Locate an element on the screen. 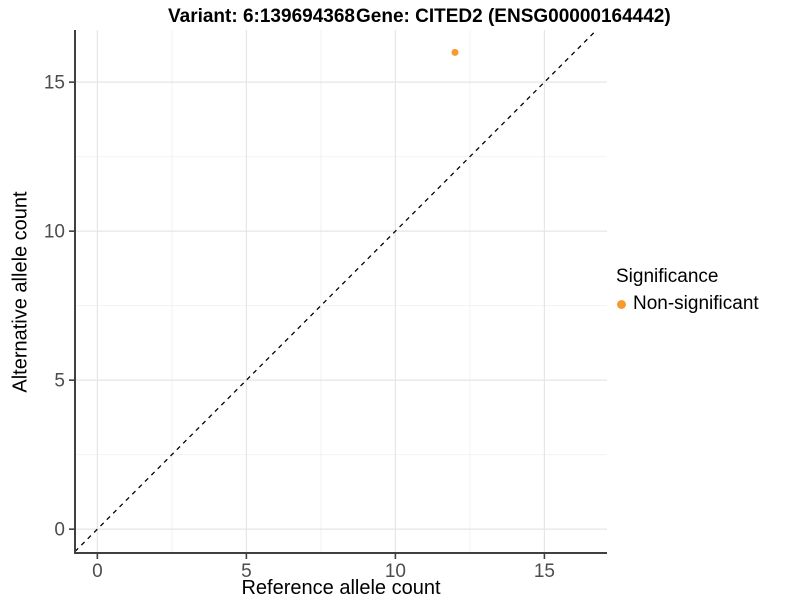 This screenshot has height=600, width=800. legend-item: Non-significant is located at coordinates (687, 304).